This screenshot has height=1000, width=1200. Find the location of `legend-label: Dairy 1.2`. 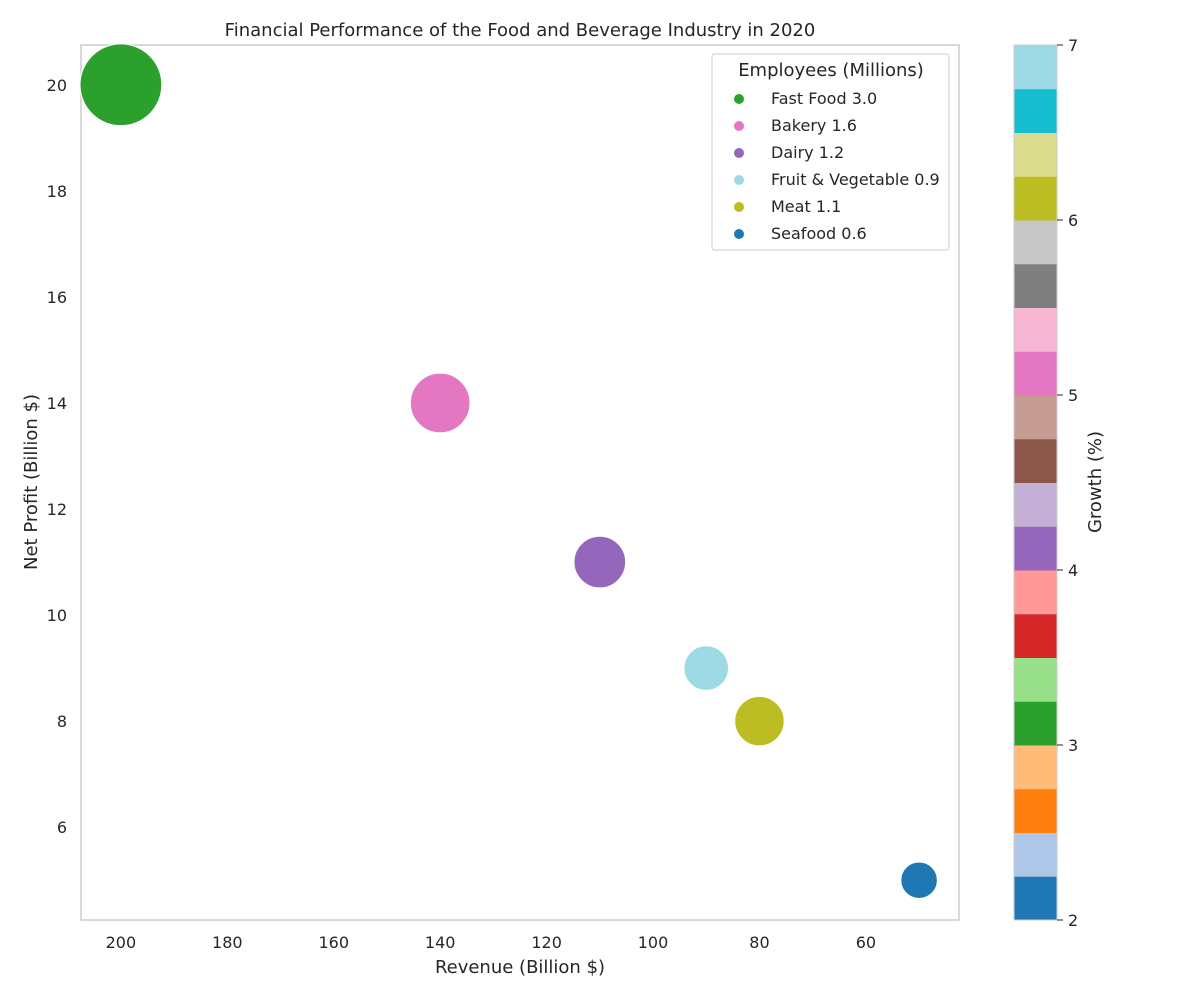

legend-label: Dairy 1.2 is located at coordinates (807, 152).